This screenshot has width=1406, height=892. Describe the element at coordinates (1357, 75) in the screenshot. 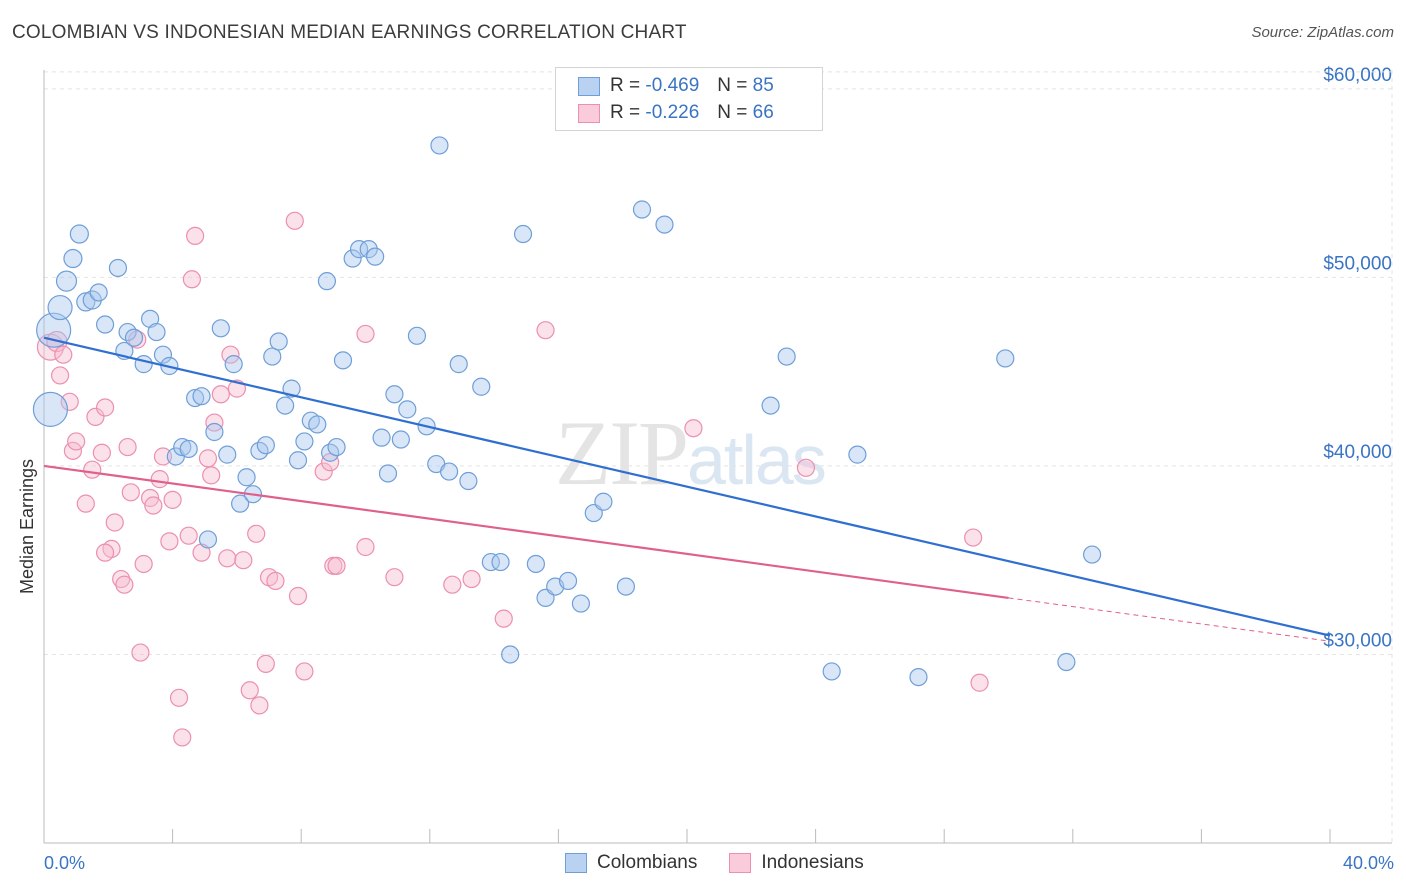

I see `y-tick-label: $60,000` at that location.